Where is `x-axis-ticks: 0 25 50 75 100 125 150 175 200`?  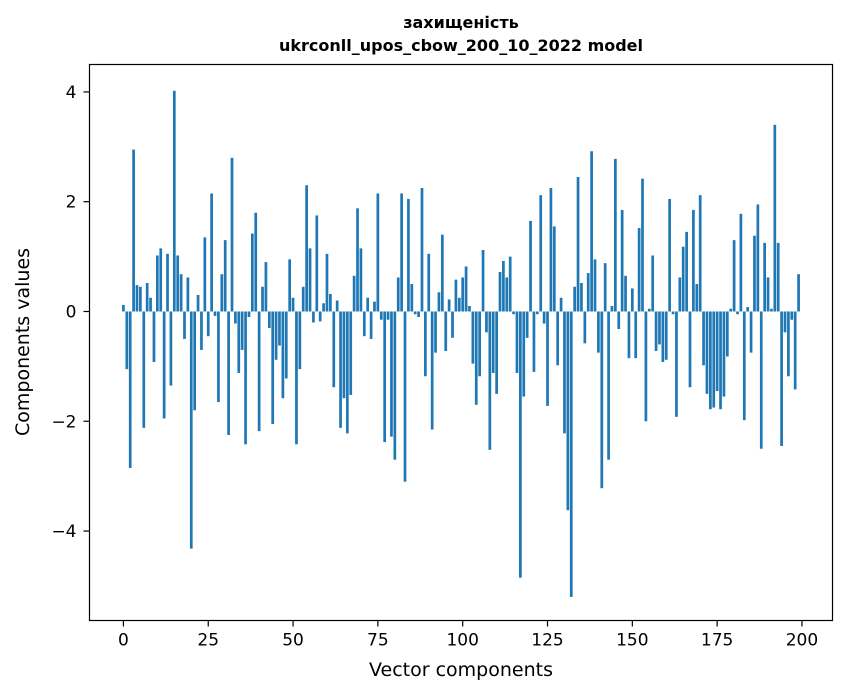
x-axis-ticks: 0 25 50 75 100 125 150 175 200 is located at coordinates (468, 635).